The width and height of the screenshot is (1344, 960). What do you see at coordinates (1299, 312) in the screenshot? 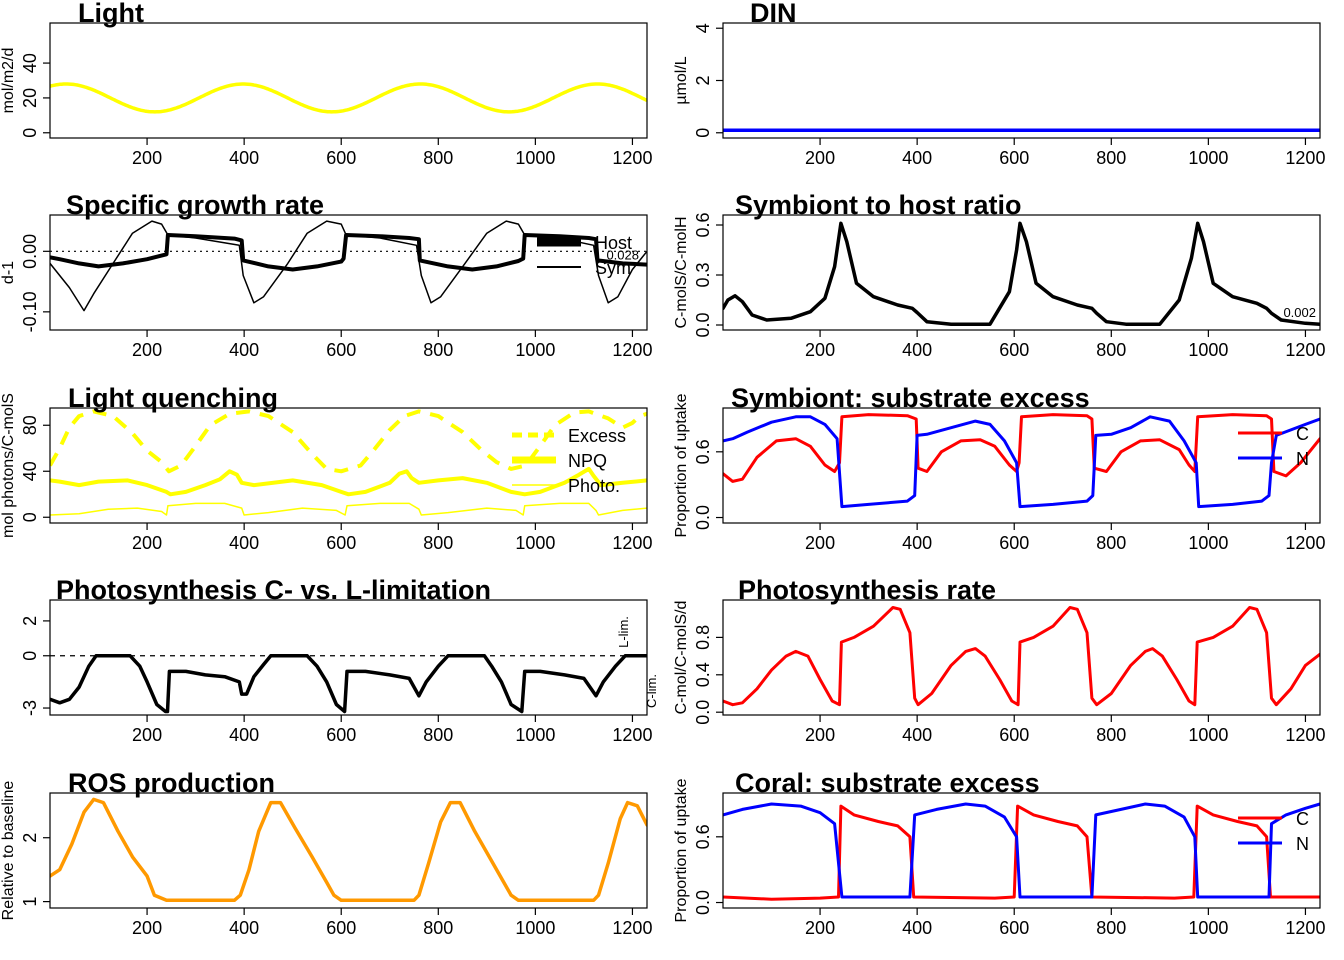
I see `end-value-label: 0.002` at bounding box center [1299, 312].